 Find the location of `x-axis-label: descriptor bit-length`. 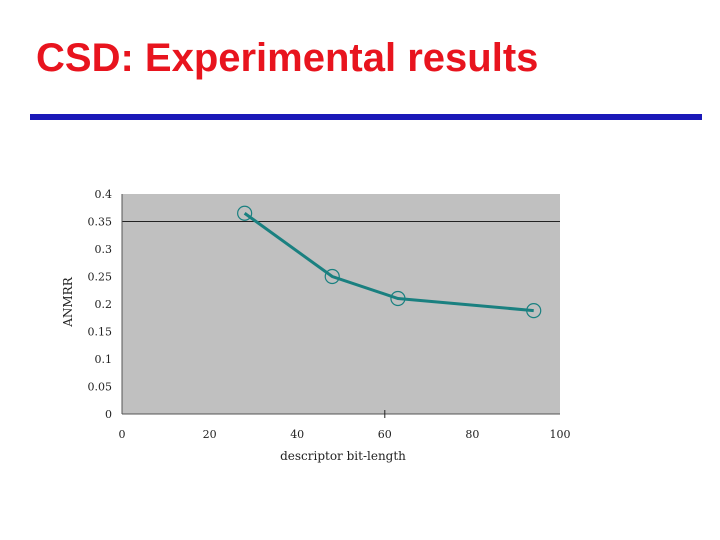

x-axis-label: descriptor bit-length is located at coordinates (343, 456).